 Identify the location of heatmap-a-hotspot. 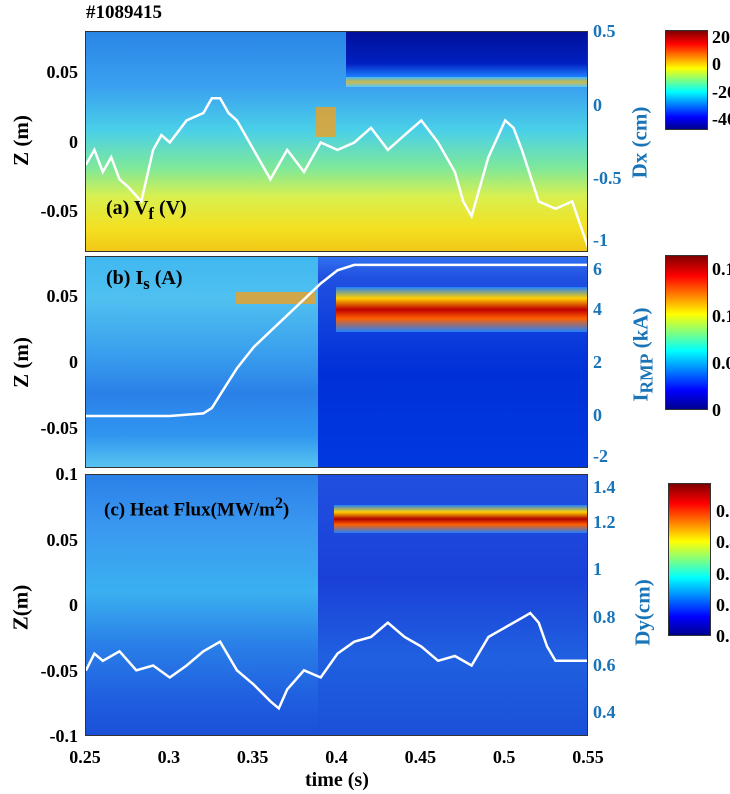
(326, 122).